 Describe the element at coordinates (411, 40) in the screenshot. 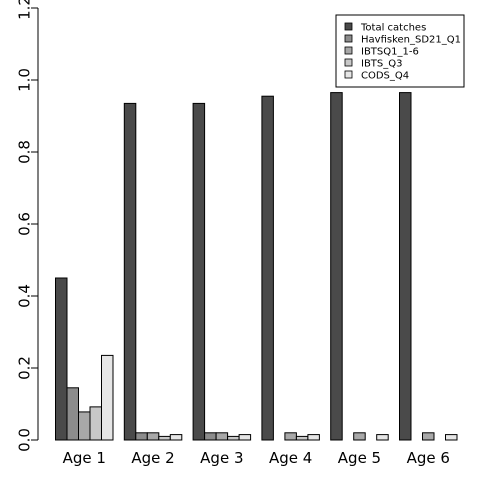

I see `legend-label: Havfisken_SD21_Q1` at that location.